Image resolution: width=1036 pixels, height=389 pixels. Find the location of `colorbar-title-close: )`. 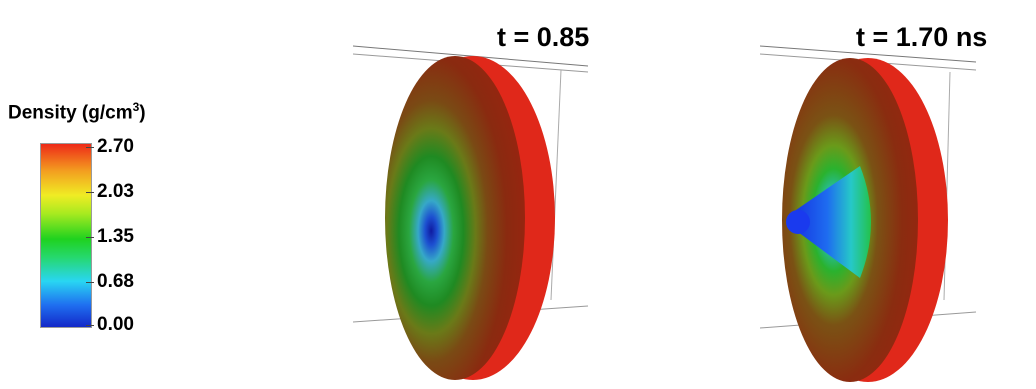

colorbar-title-close: ) is located at coordinates (142, 113).